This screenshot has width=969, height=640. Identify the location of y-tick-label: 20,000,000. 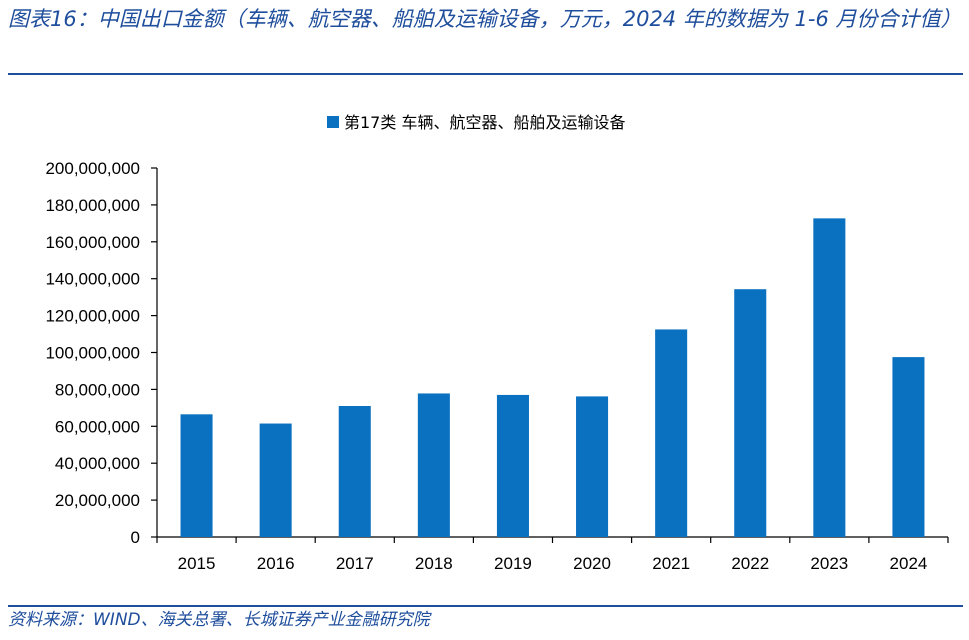
(97, 500).